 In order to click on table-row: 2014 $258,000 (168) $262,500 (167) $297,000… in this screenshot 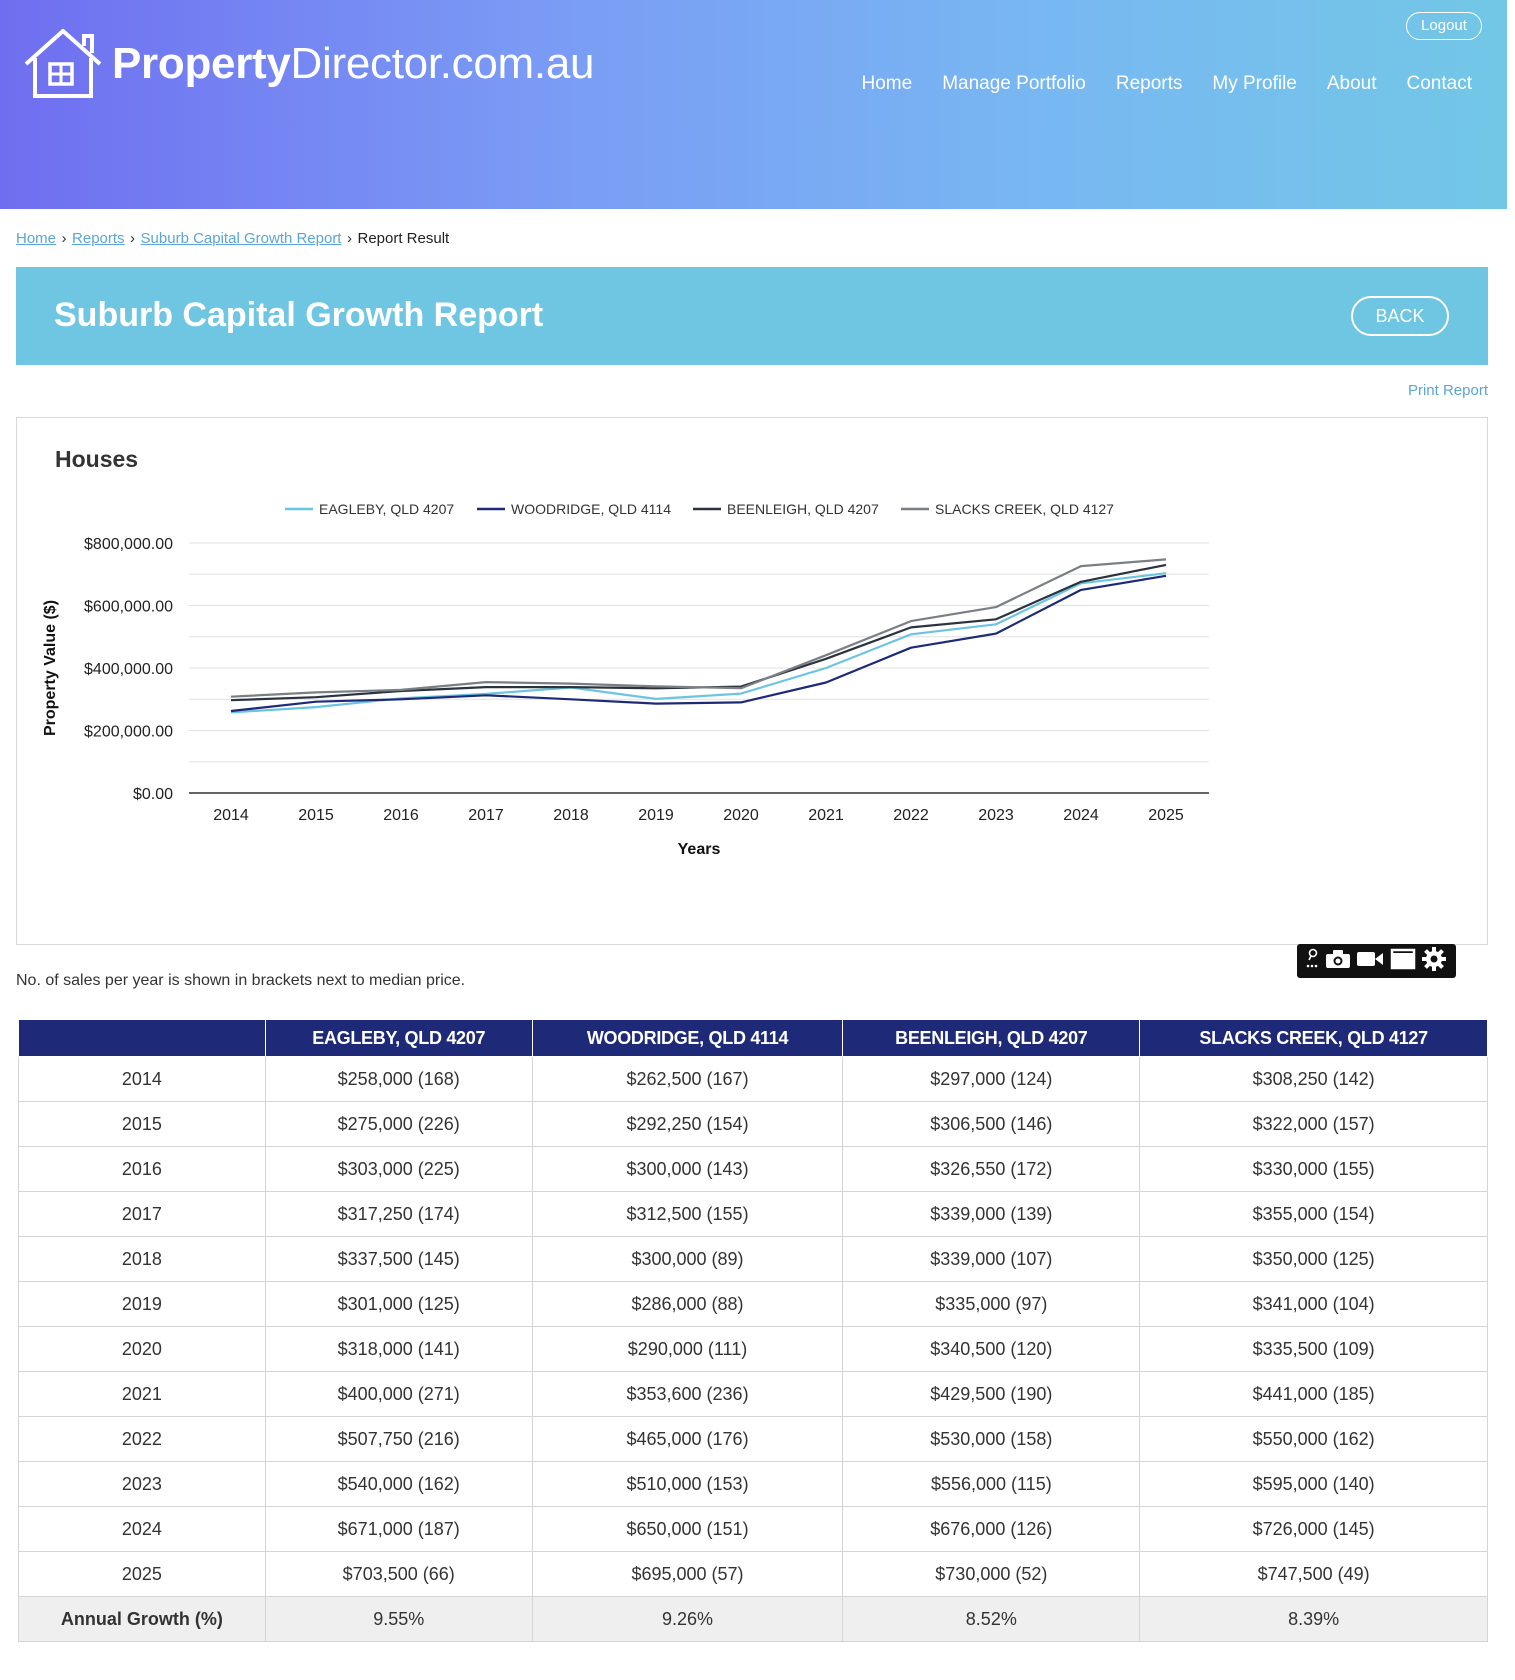, I will do `click(753, 1079)`.